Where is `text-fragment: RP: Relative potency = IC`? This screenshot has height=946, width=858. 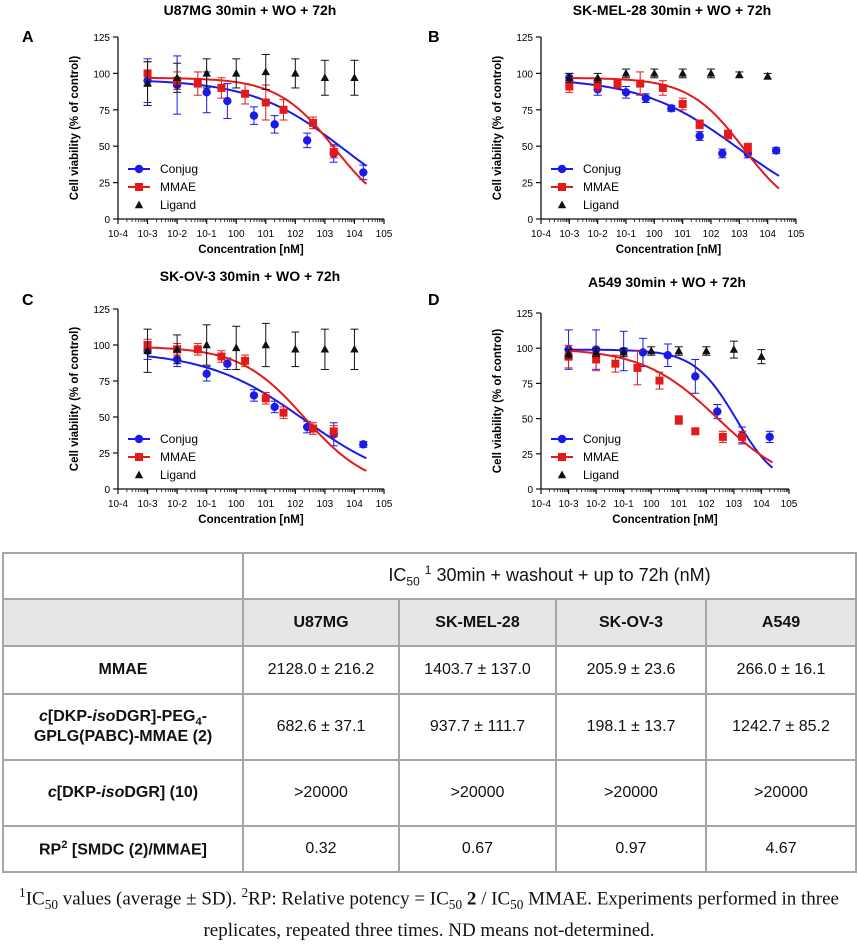 text-fragment: RP: Relative potency = IC is located at coordinates (348, 899).